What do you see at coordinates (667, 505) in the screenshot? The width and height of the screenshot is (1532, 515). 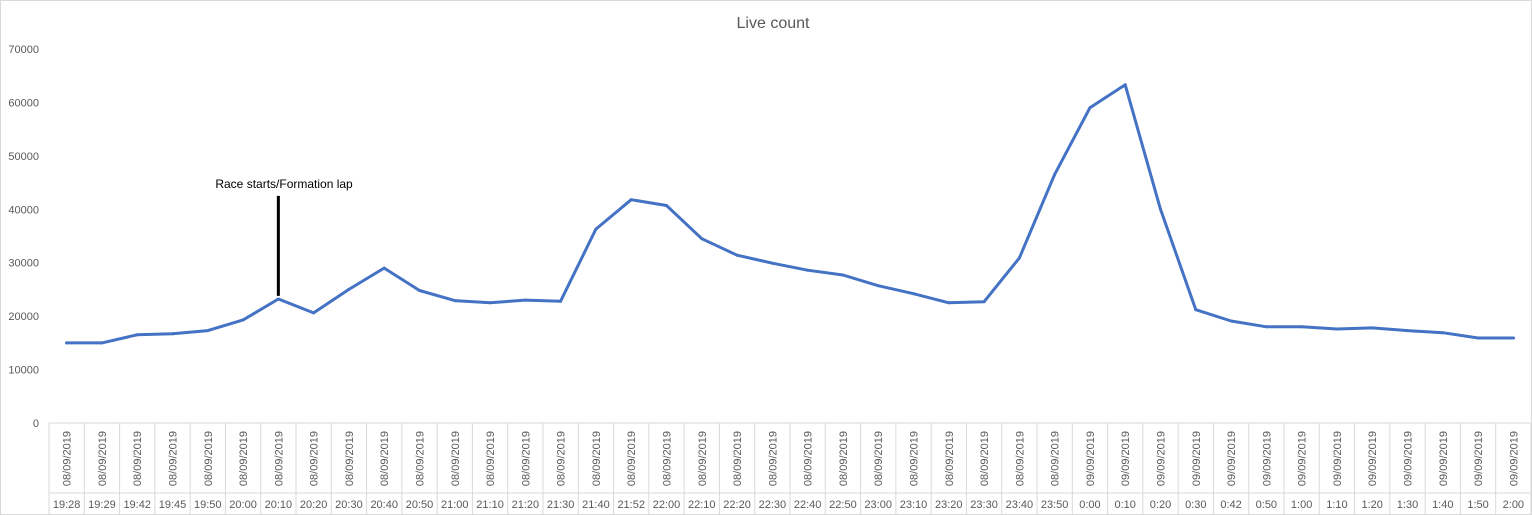 I see `x-tick-time-label: 22:00` at bounding box center [667, 505].